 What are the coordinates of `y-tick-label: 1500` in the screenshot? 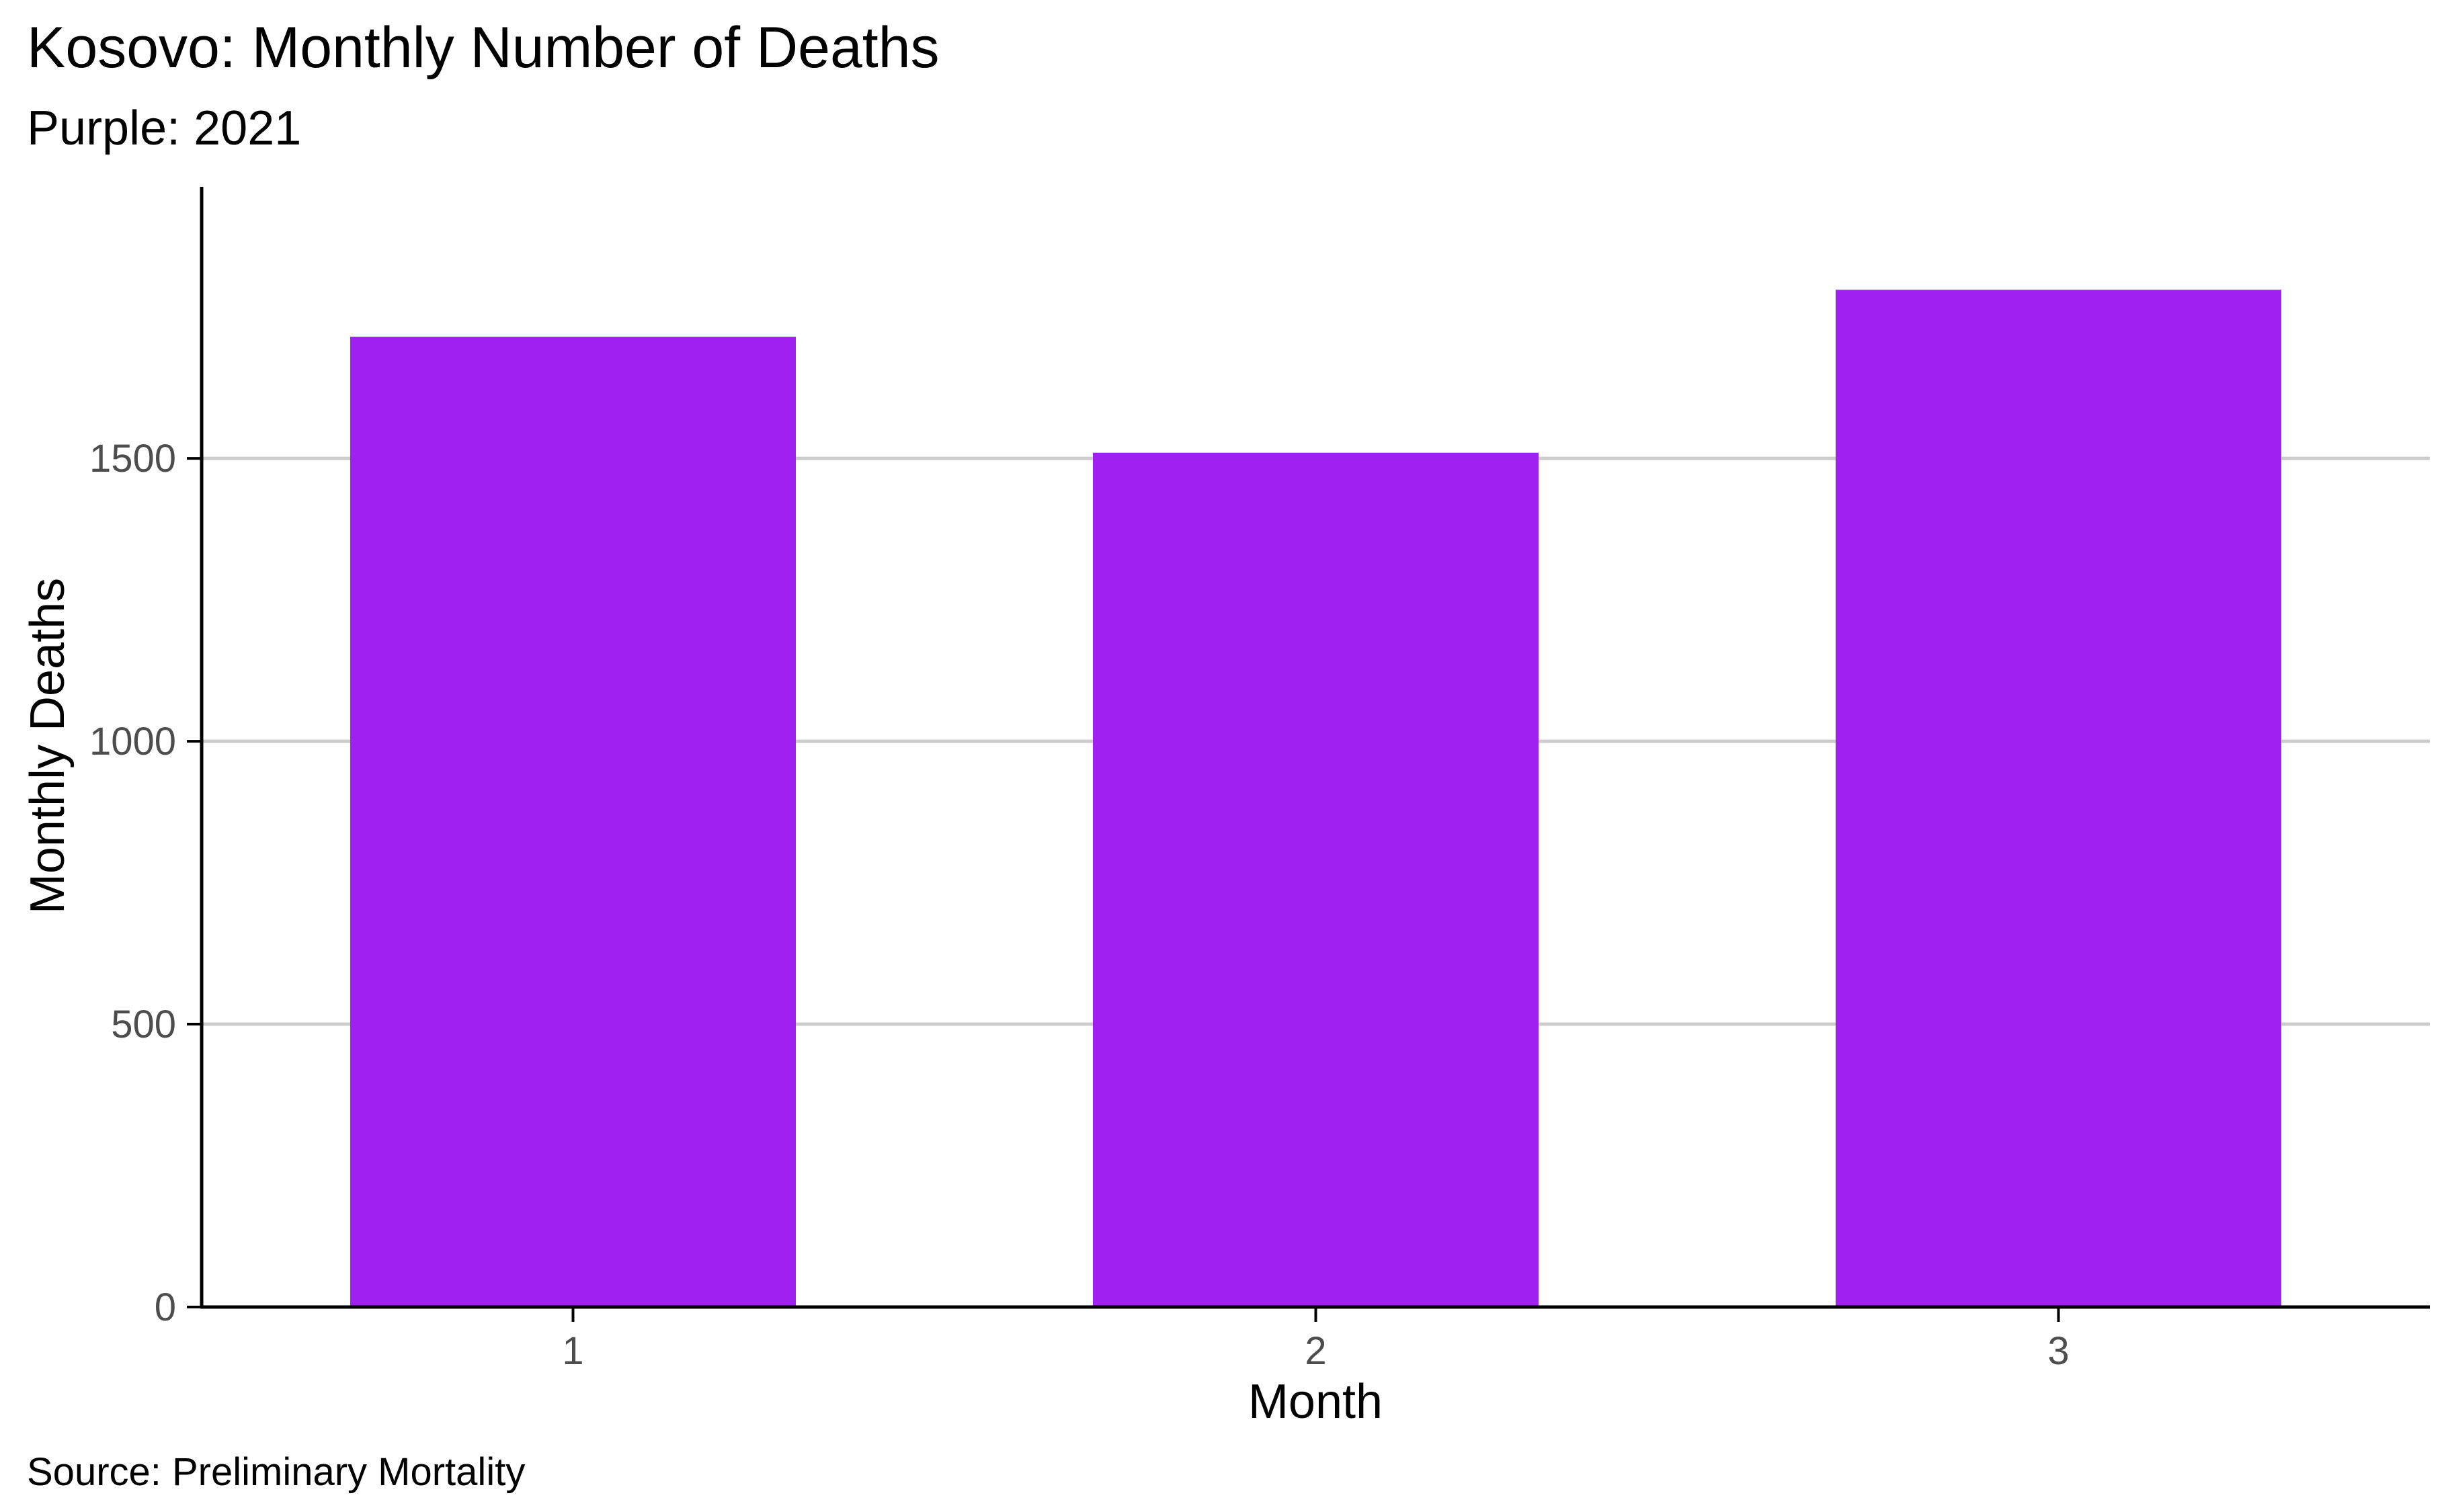 It's located at (132, 459).